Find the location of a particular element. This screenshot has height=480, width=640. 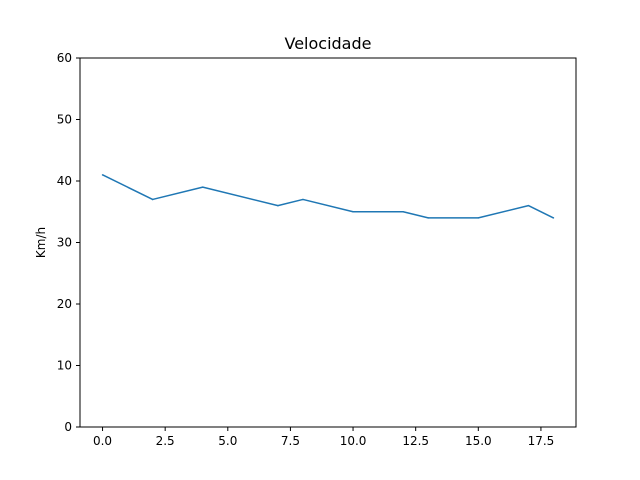

x-tick-label: 5.0 is located at coordinates (227, 441).